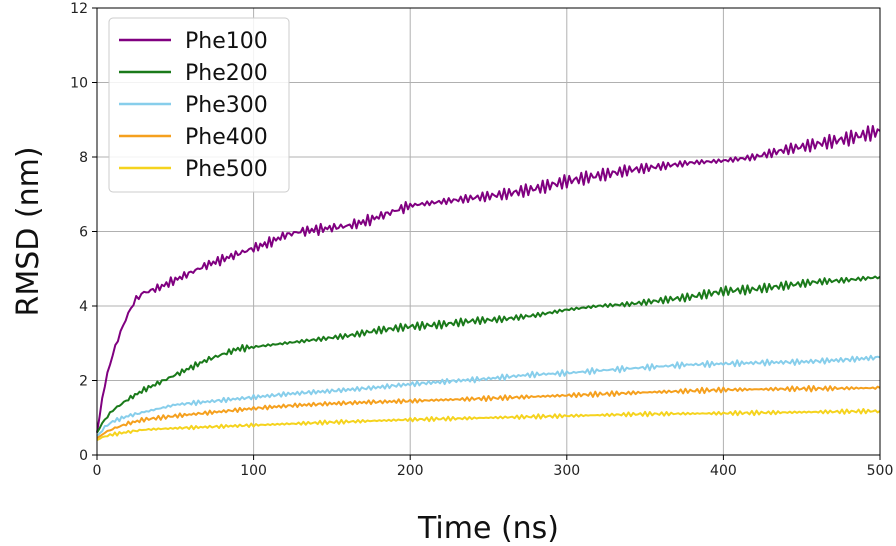 Image resolution: width=896 pixels, height=546 pixels. I want to click on legend-label: Phe200, so click(226, 73).